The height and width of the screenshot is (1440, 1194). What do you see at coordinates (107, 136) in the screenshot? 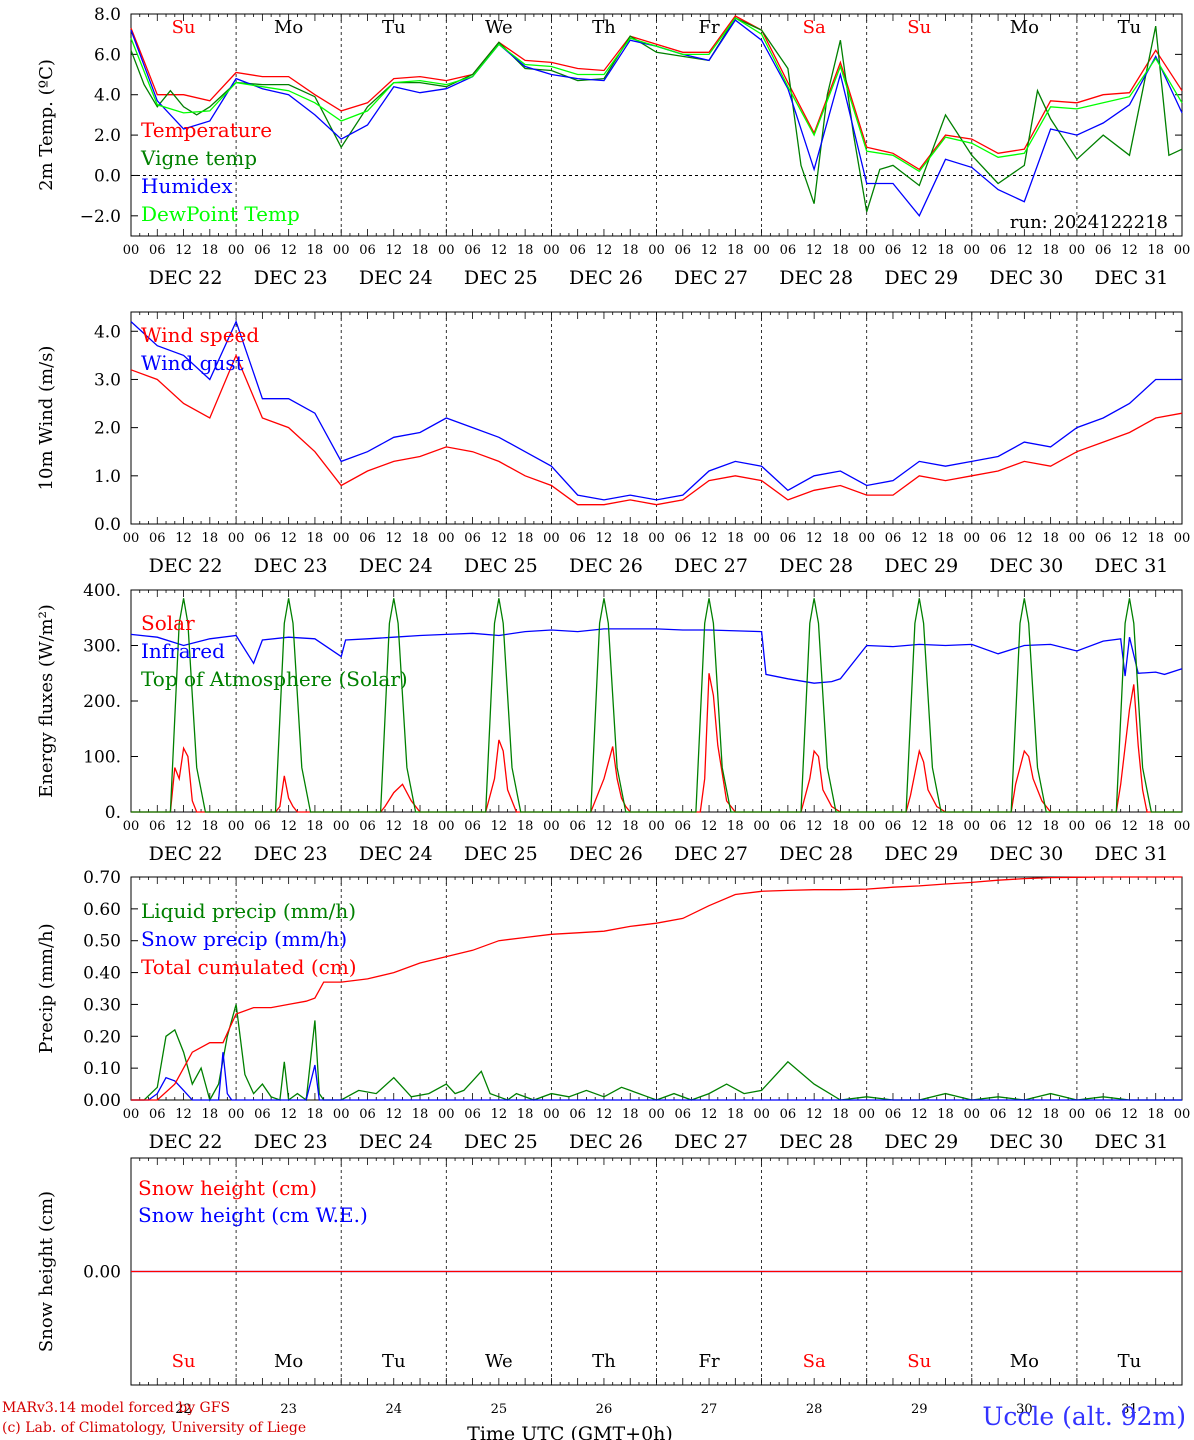
I see `y-tick-label: 2.0` at bounding box center [107, 136].